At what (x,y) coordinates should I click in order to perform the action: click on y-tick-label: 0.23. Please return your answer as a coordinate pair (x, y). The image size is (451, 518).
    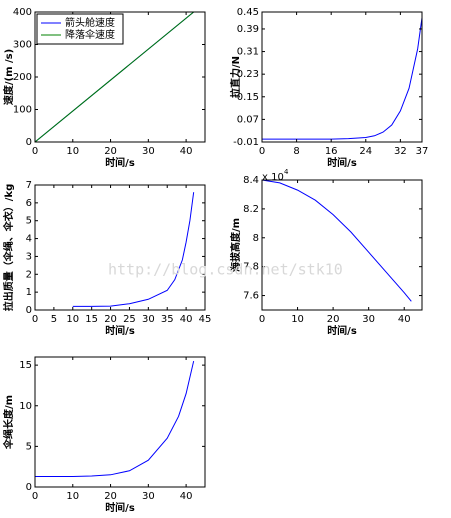
    Looking at the image, I should click on (248, 74).